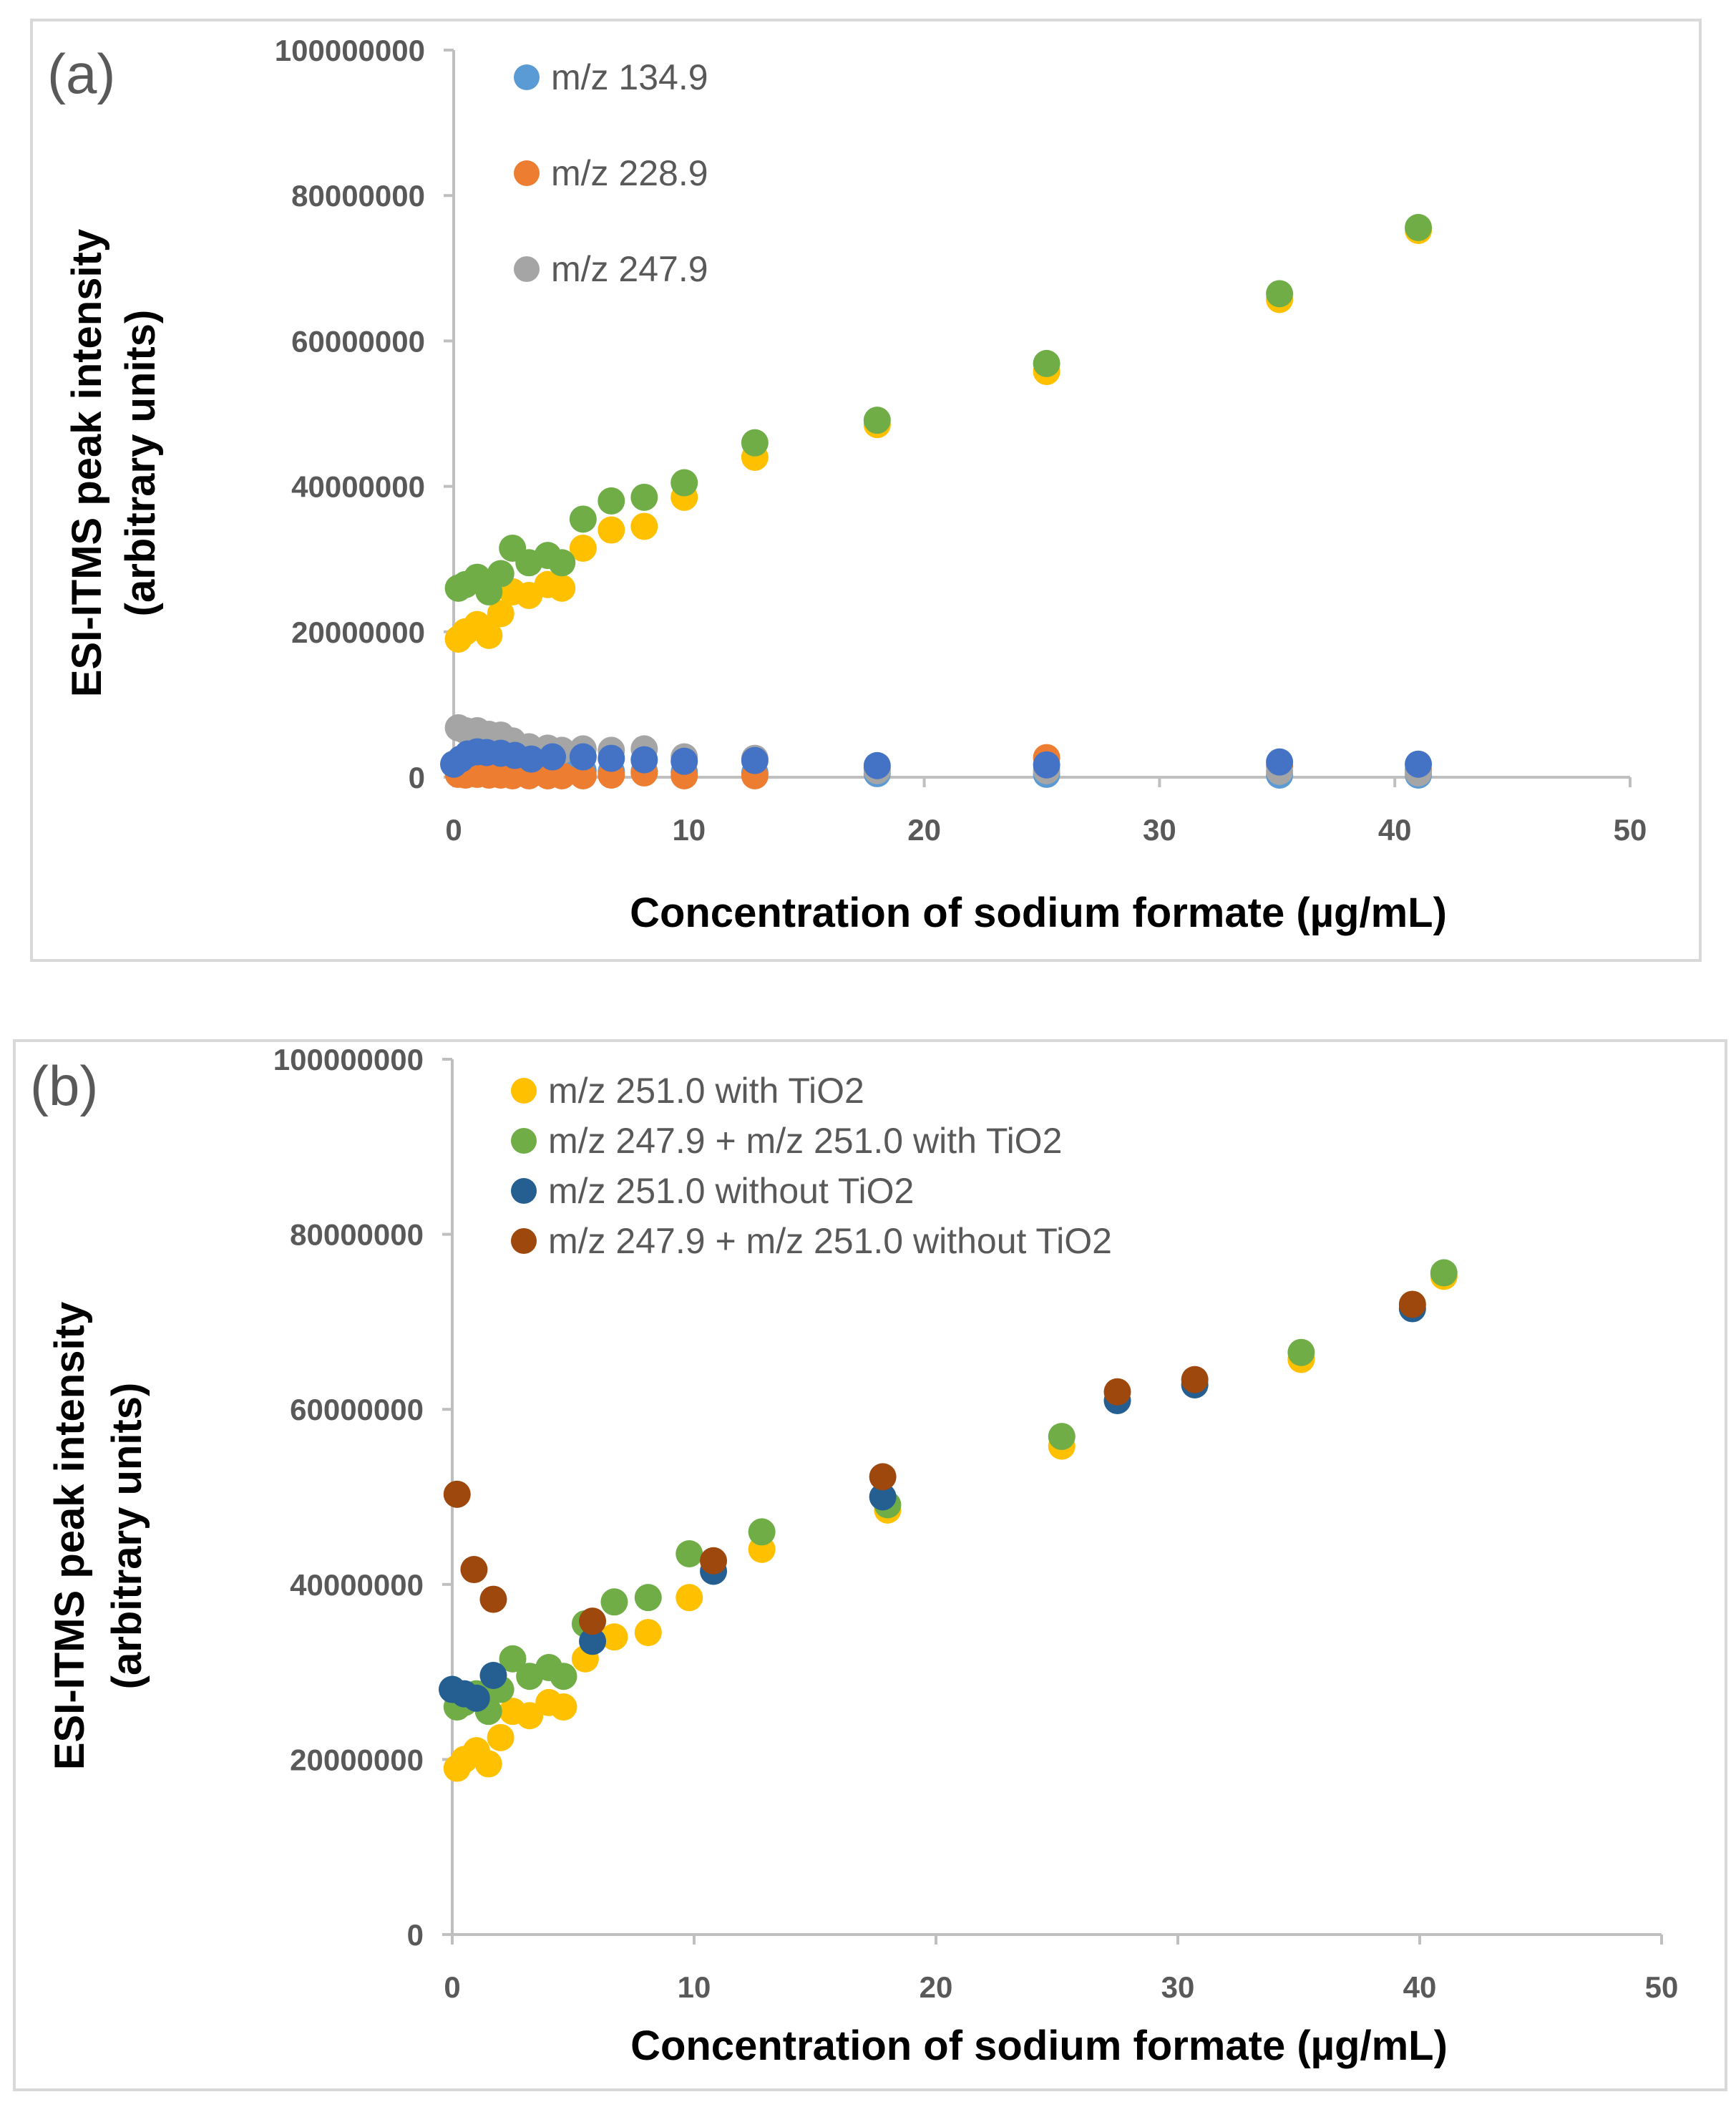  I want to click on chart-a-legend: m/z 134.9 m/z 228.9 m/z 247.9, so click(611, 173).